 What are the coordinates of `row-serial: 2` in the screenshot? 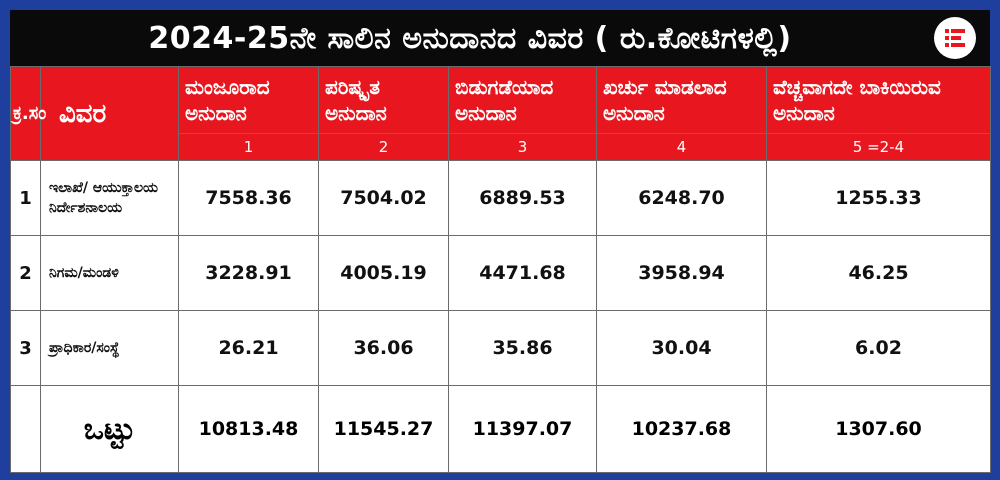 It's located at (25, 273).